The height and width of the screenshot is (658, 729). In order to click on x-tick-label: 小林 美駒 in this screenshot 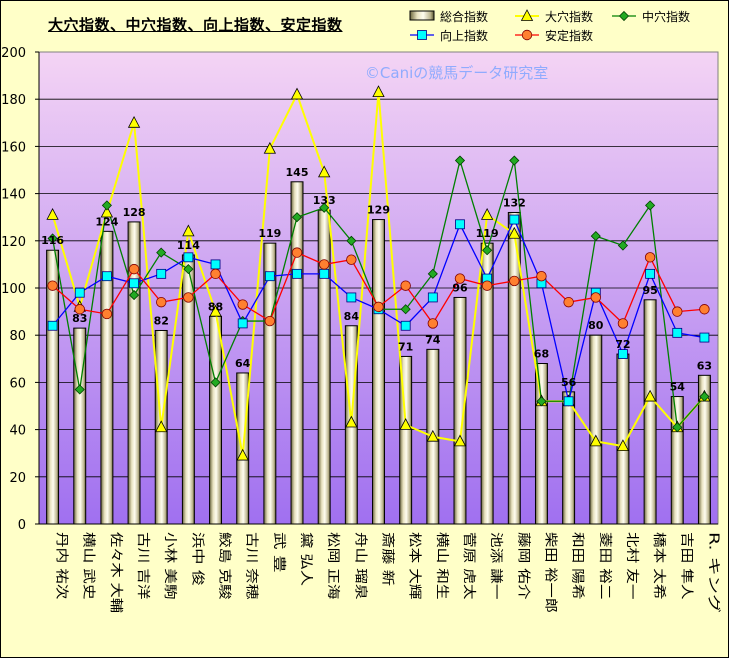, I will do `click(169, 566)`.